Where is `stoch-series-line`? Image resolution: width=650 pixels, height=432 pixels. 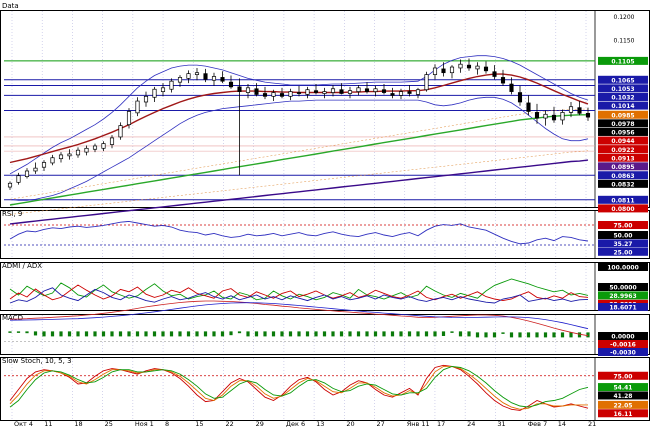 stoch-series-line is located at coordinates (299, 387).